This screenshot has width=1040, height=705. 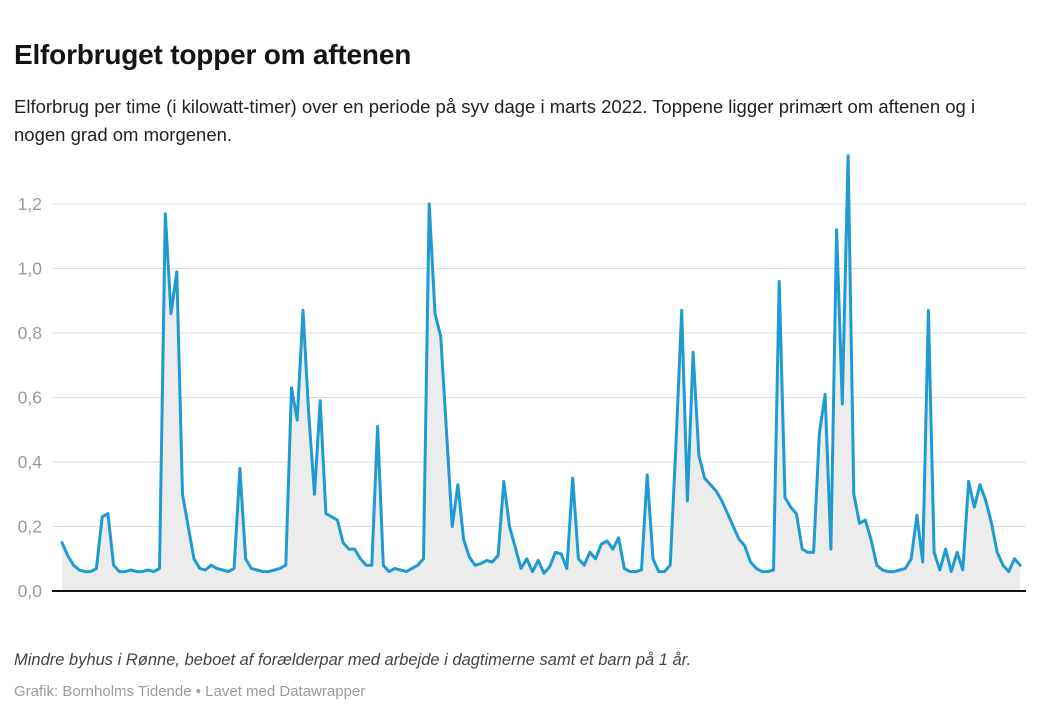 I want to click on y-axis-tick-label: 0,4, so click(x=30, y=462).